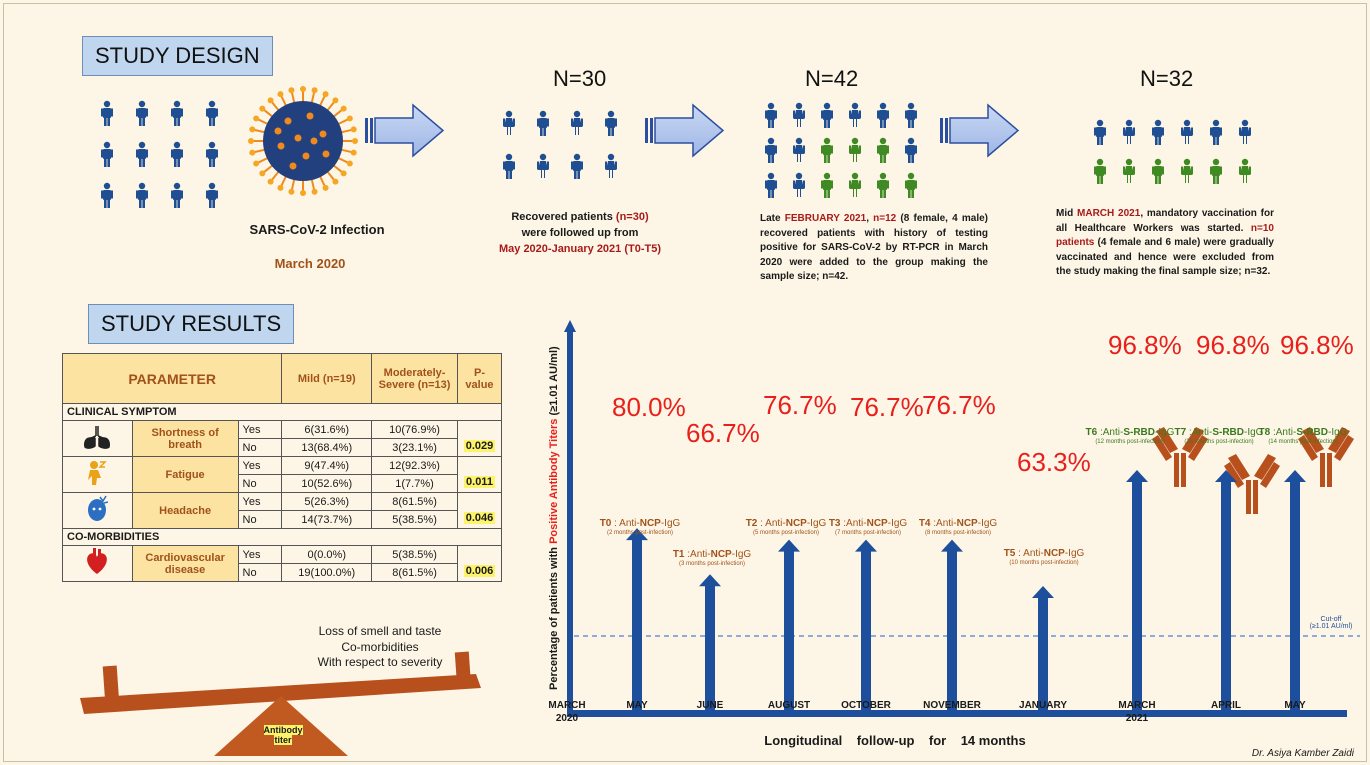 This screenshot has width=1370, height=765. Describe the element at coordinates (414, 465) in the screenshot. I see `cell-yes-moderate: 12(92.3%)` at that location.